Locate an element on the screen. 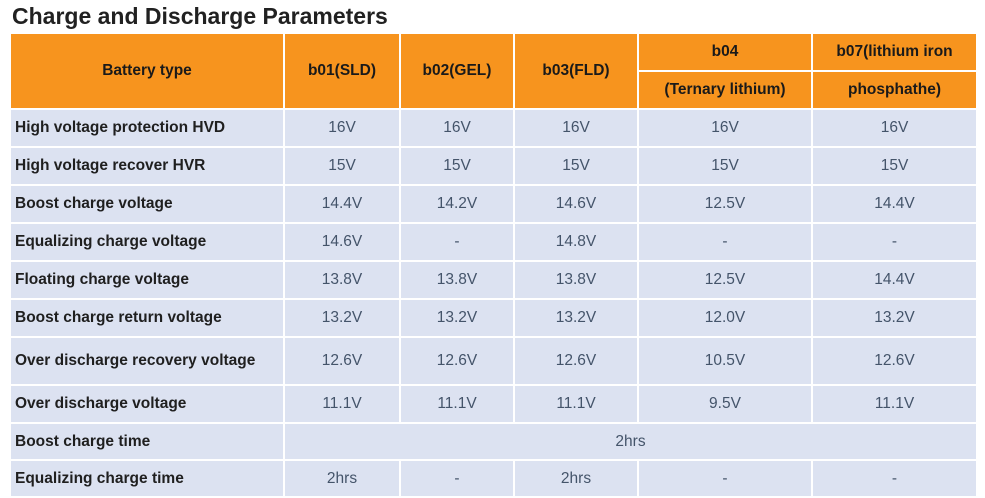 This screenshot has width=985, height=498. header-b01: b01(SLD) is located at coordinates (342, 71).